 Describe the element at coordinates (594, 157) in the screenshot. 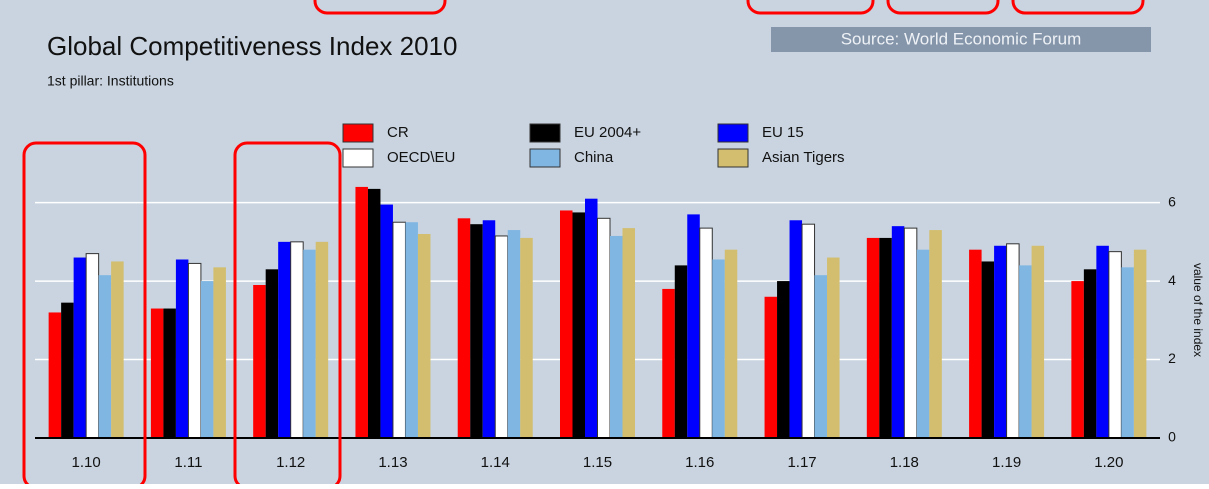

I see `legend-label: China` at that location.